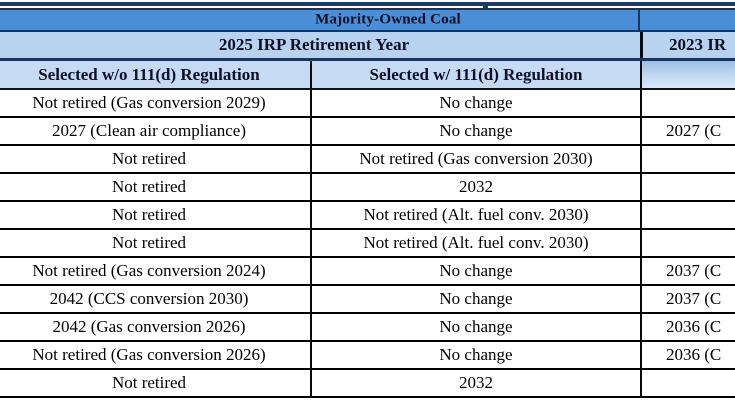  I want to click on cell-wo-111d: 2027 (Clean air compliance), so click(148, 130).